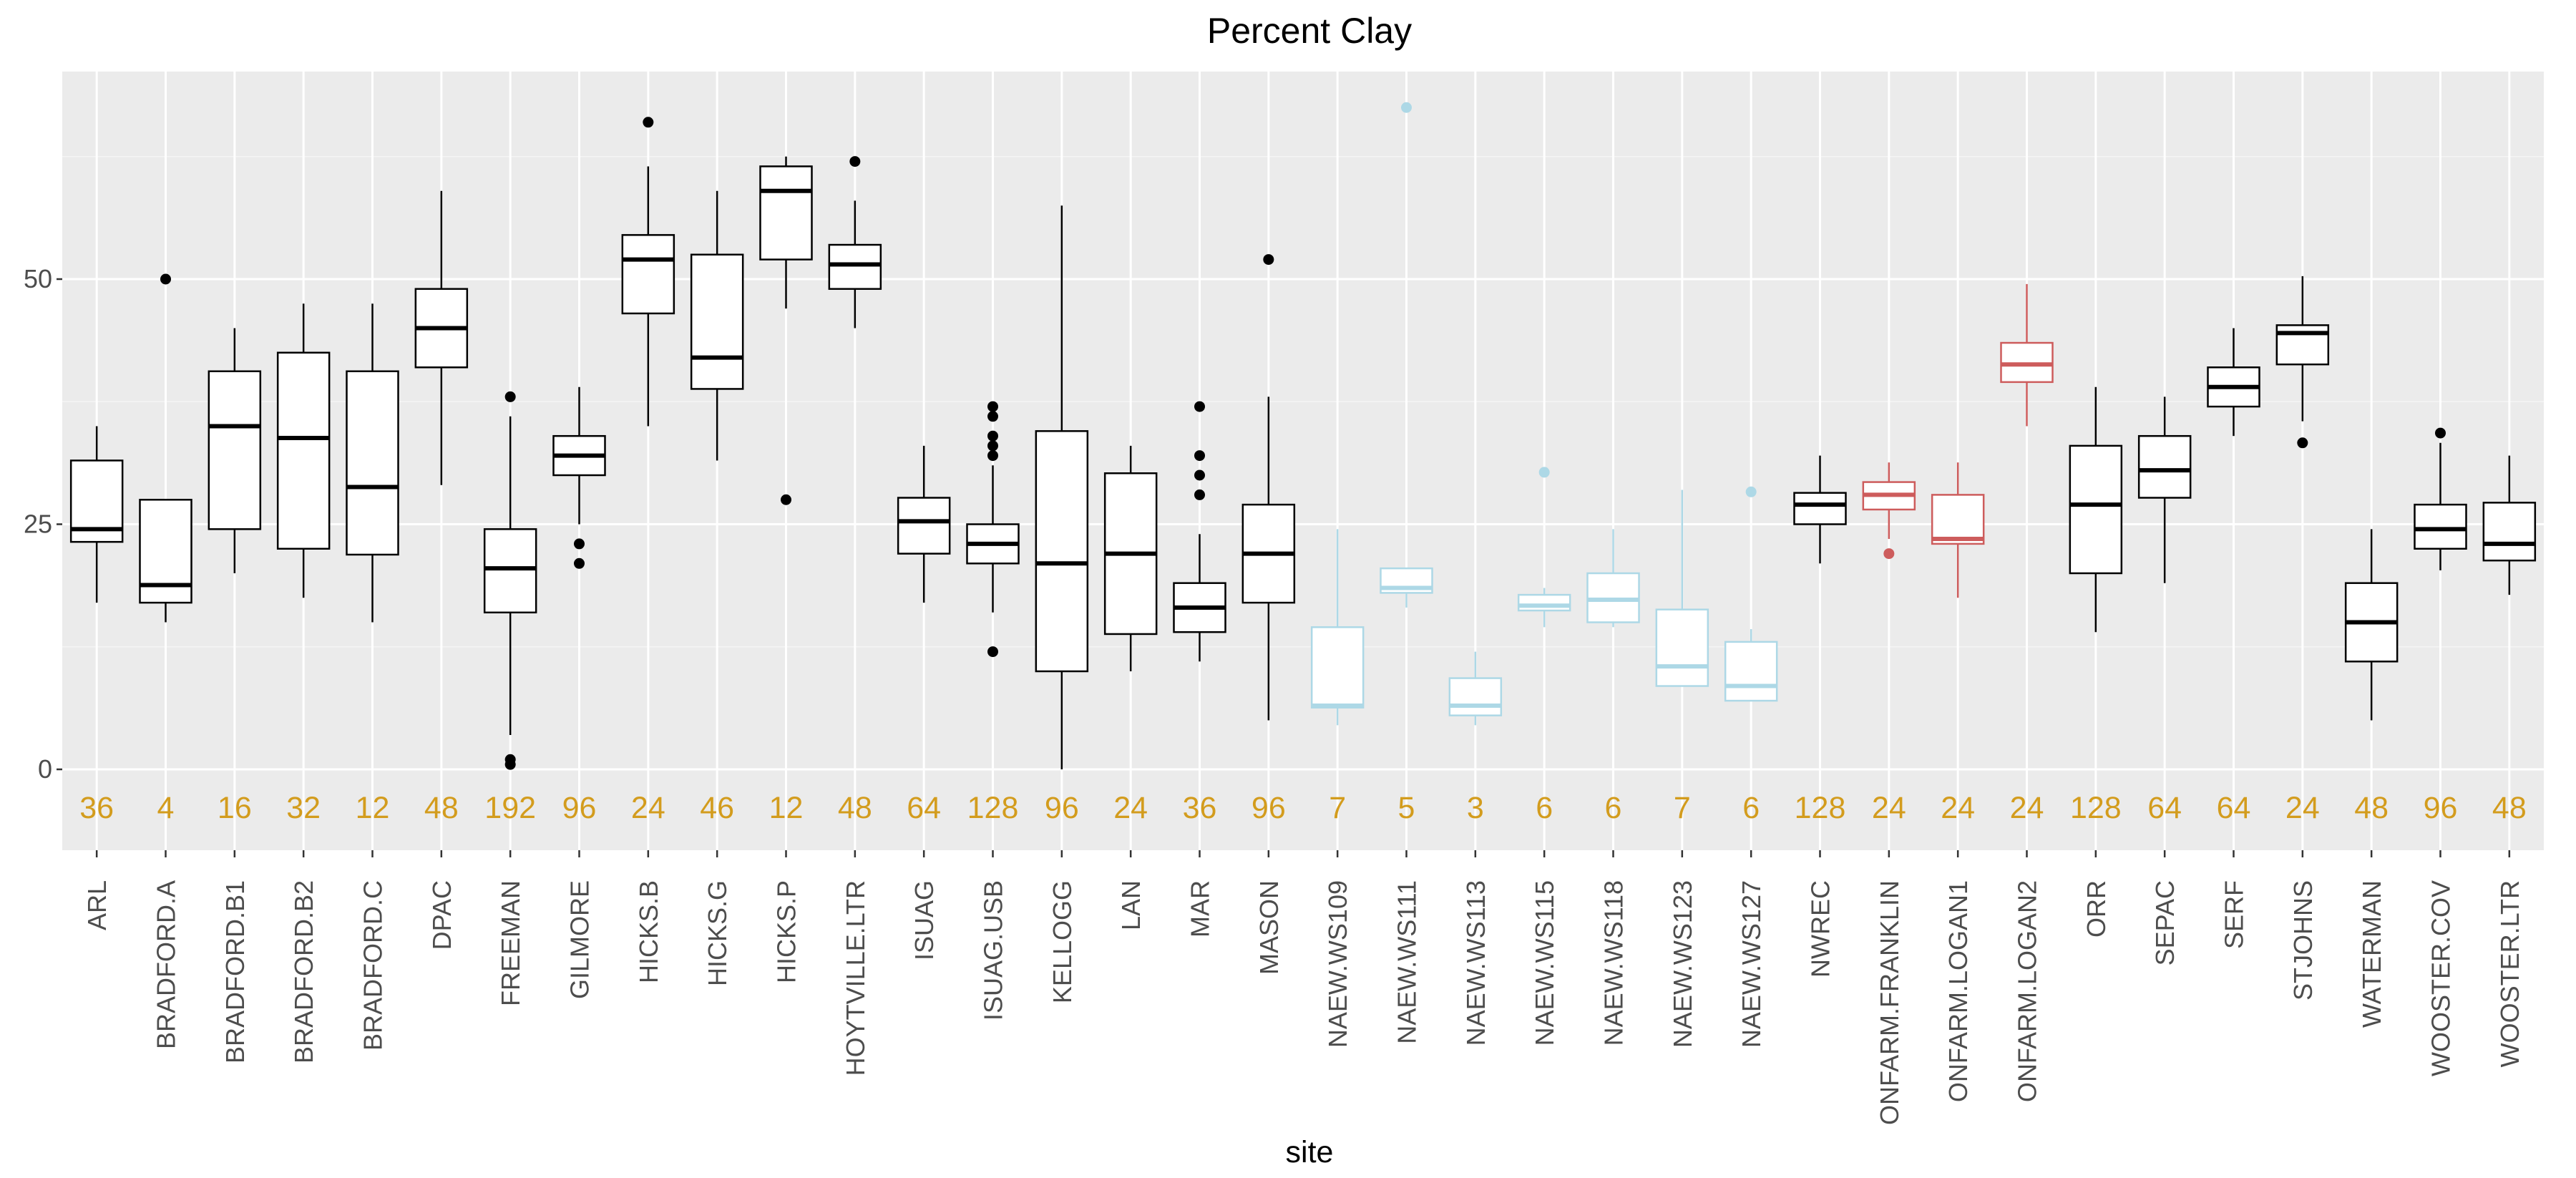 This screenshot has width=2576, height=1178. What do you see at coordinates (1062, 942) in the screenshot?
I see `x-tick-label: KELLOGG` at bounding box center [1062, 942].